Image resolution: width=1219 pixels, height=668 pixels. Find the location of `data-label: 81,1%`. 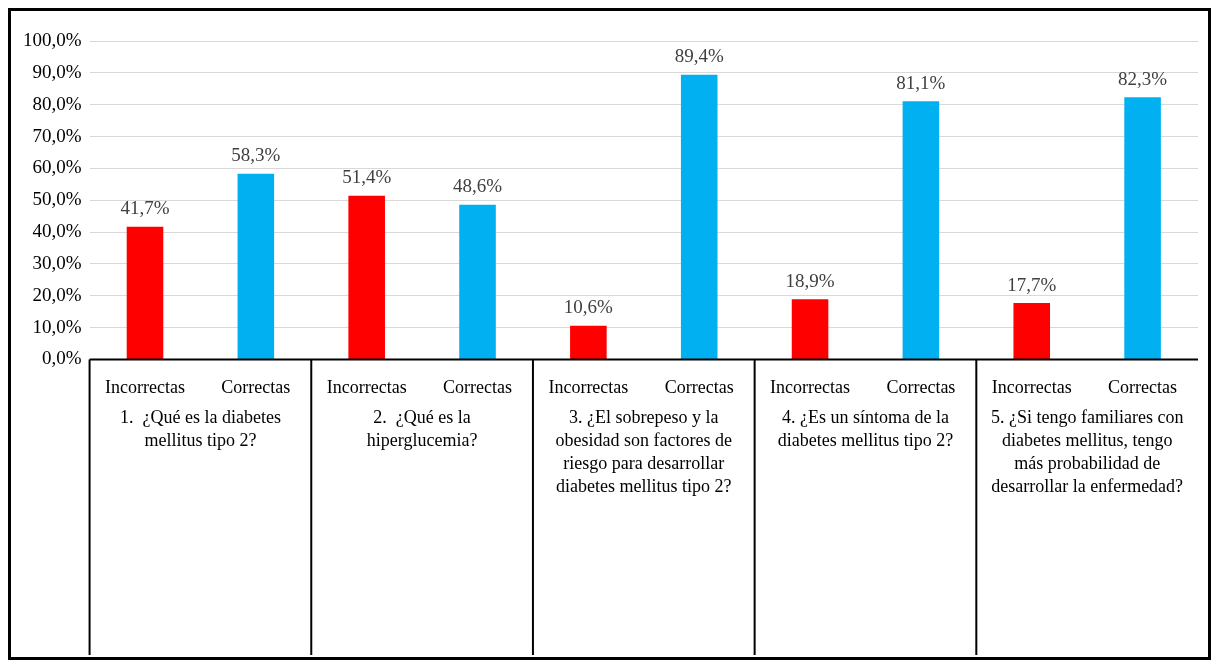

data-label: 81,1% is located at coordinates (921, 82).